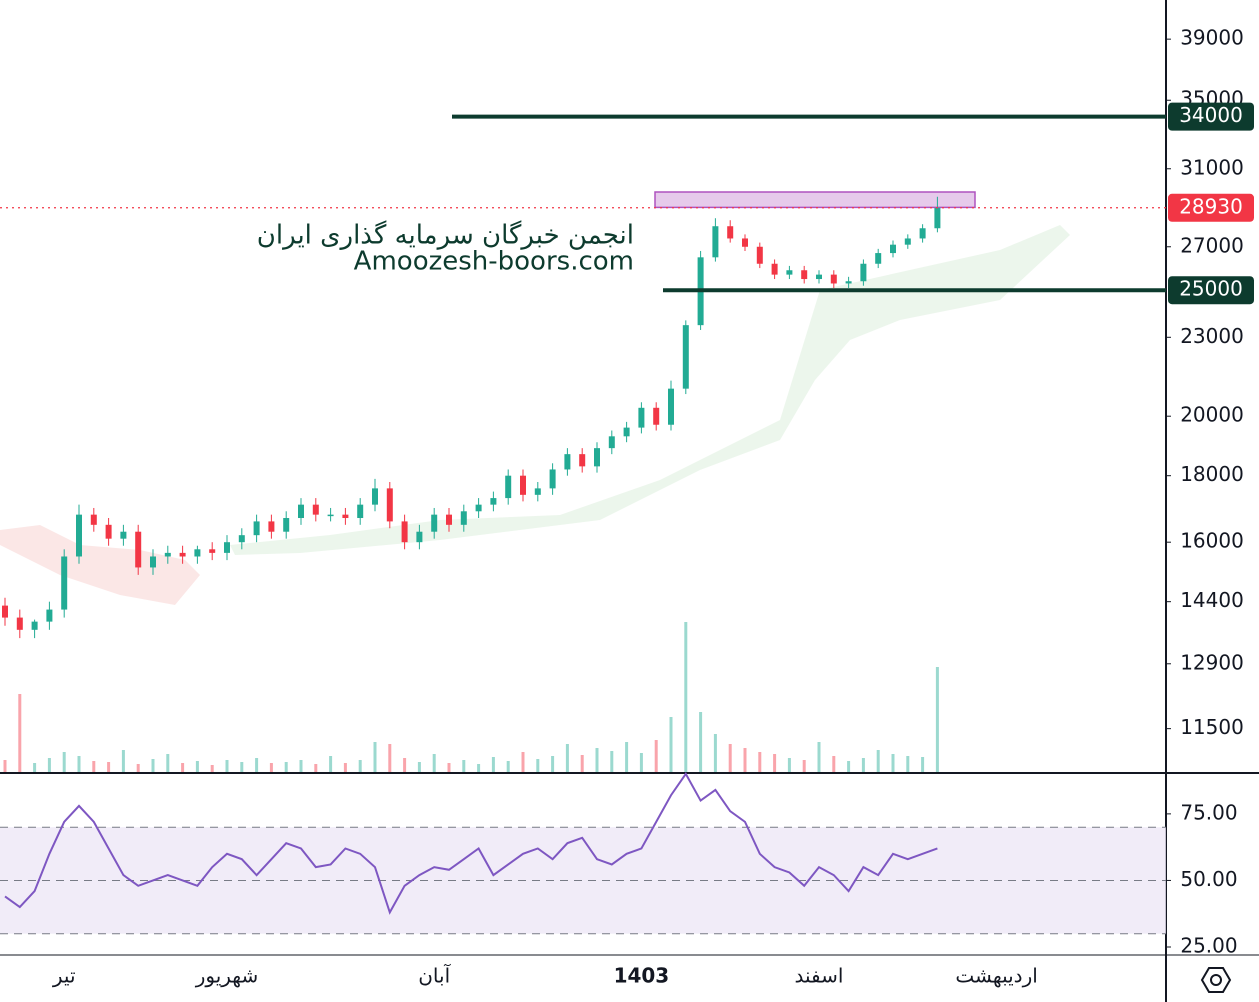 The image size is (1259, 1002). I want to click on y-tick-label: 75.00, so click(1208, 812).